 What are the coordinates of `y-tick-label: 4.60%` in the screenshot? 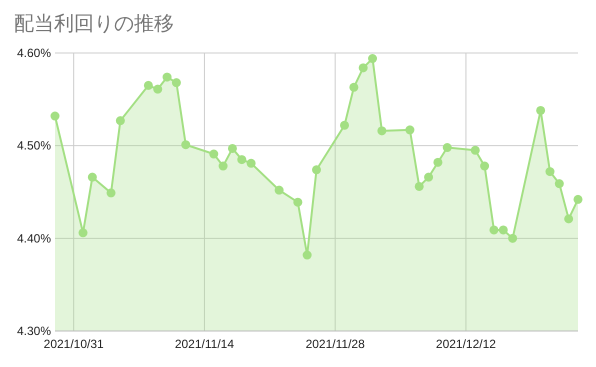 It's located at (34, 53).